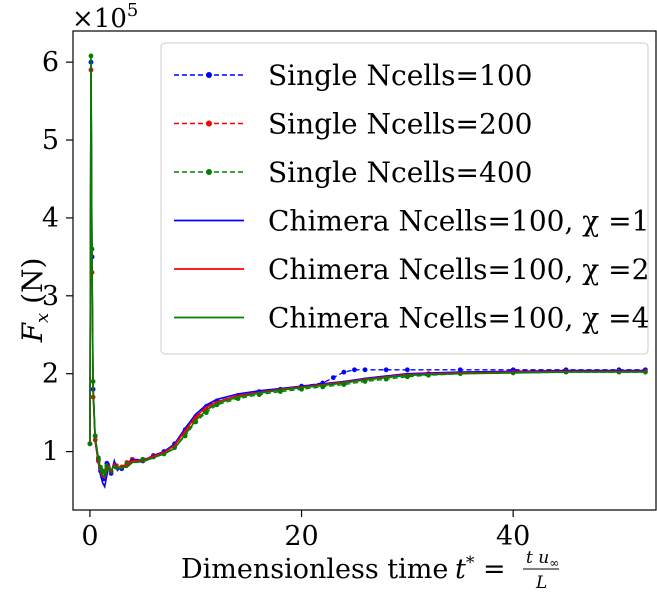 The width and height of the screenshot is (657, 595). I want to click on x-tick-label: 40, so click(513, 536).